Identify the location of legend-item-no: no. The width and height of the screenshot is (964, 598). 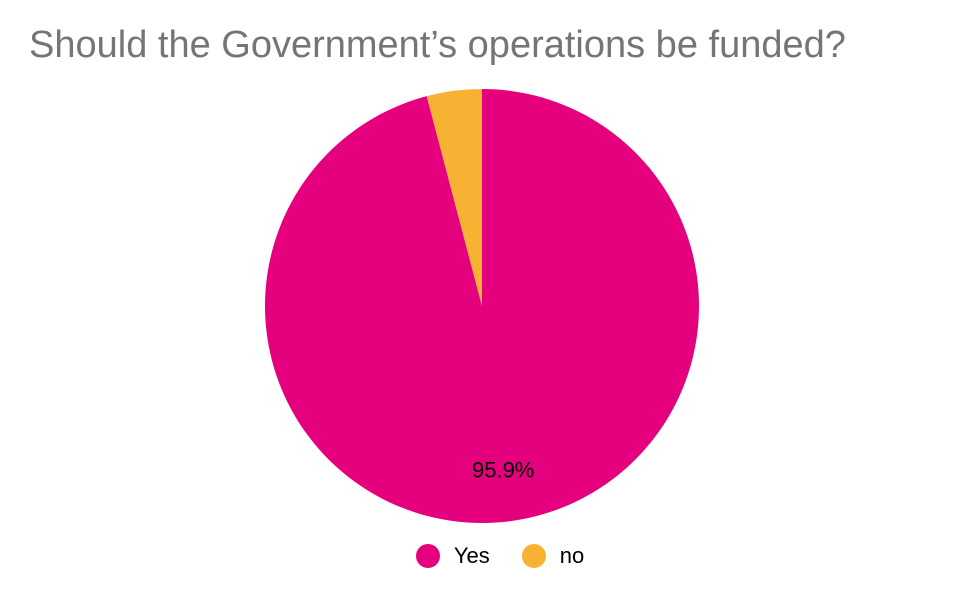
(553, 556).